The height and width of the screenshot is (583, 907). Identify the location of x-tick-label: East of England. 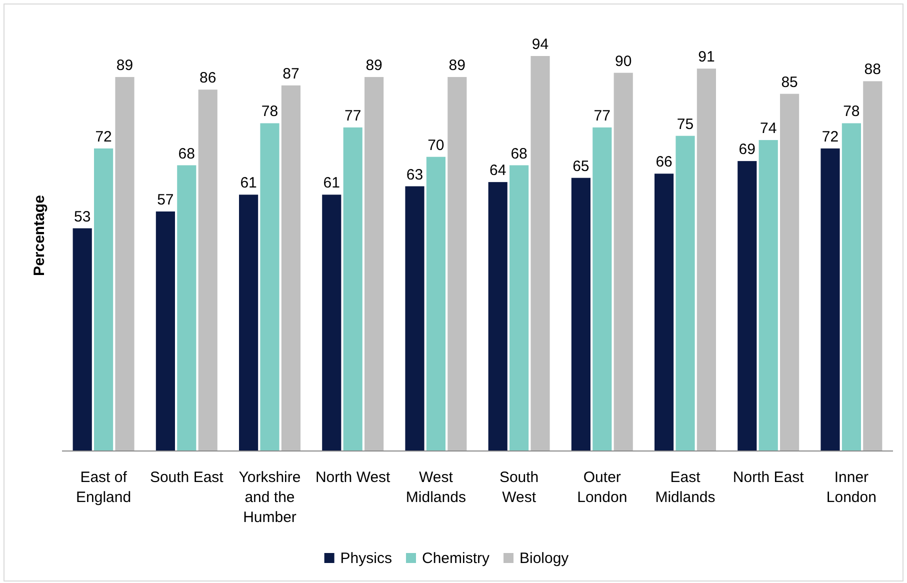
(104, 487).